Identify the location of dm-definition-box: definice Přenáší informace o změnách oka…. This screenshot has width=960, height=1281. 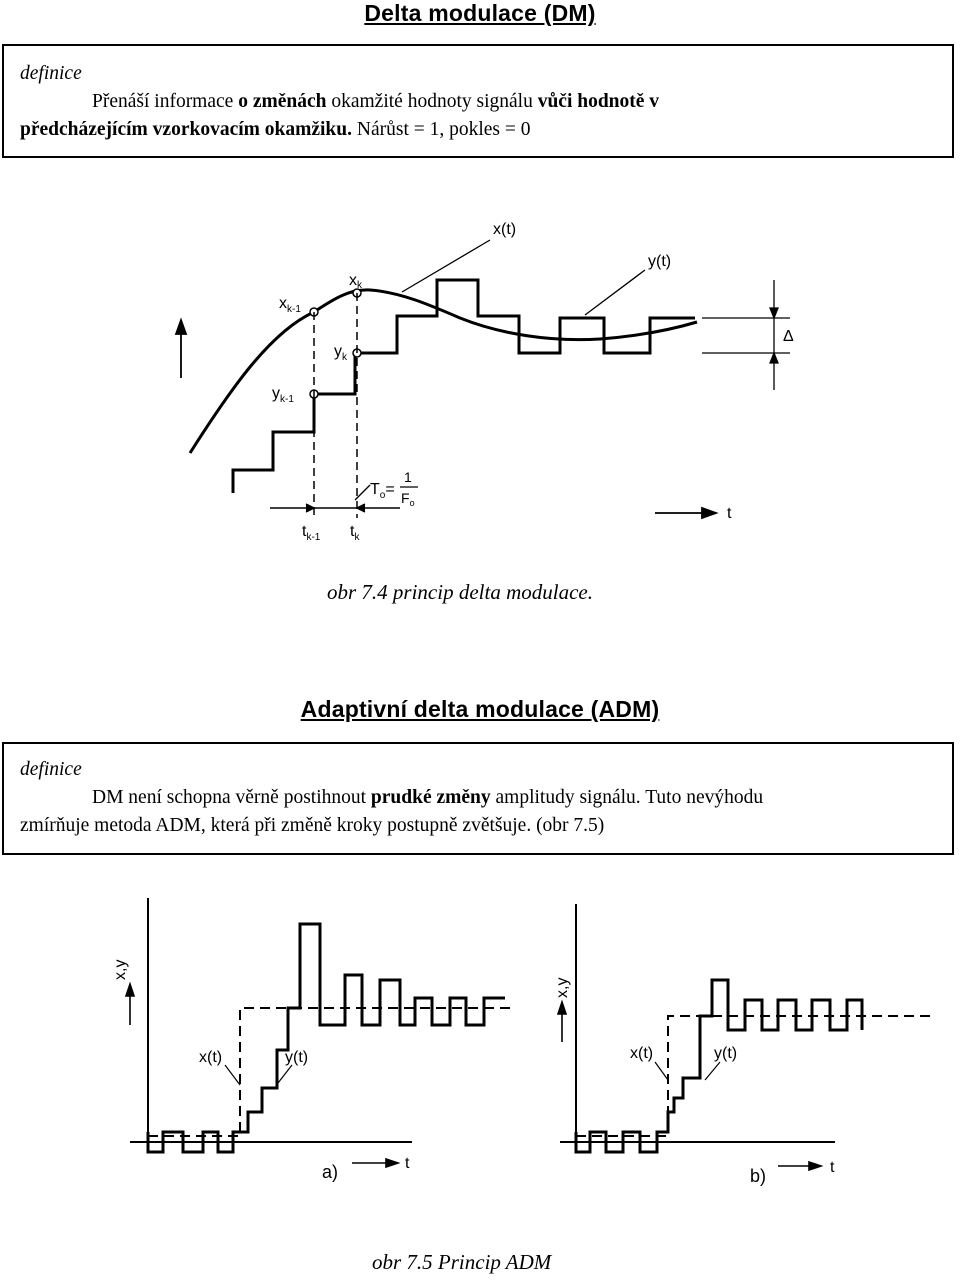
(478, 101).